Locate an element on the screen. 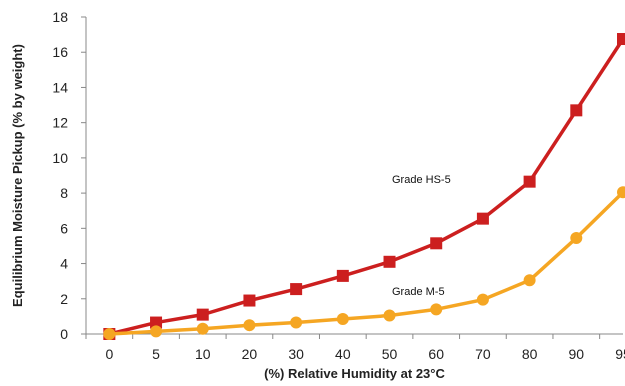  x-tick-label: 90 is located at coordinates (577, 354).